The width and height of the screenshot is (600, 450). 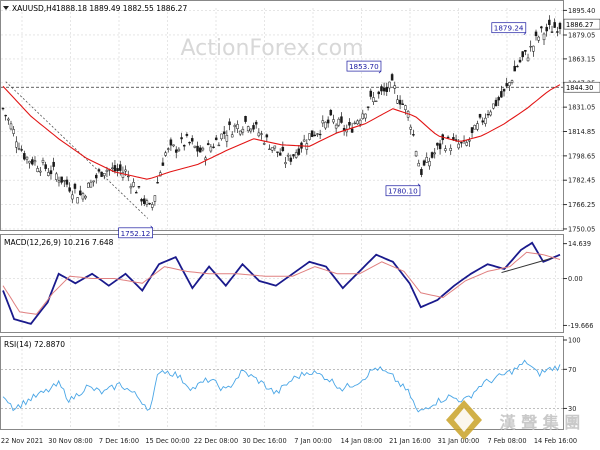 I want to click on signal-line, so click(x=281, y=283).